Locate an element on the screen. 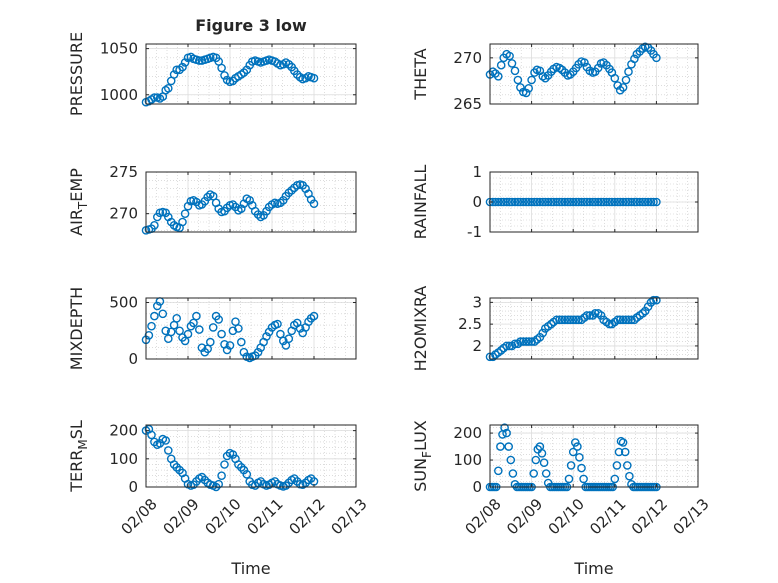  y-tick-label: 2 is located at coordinates (477, 346).